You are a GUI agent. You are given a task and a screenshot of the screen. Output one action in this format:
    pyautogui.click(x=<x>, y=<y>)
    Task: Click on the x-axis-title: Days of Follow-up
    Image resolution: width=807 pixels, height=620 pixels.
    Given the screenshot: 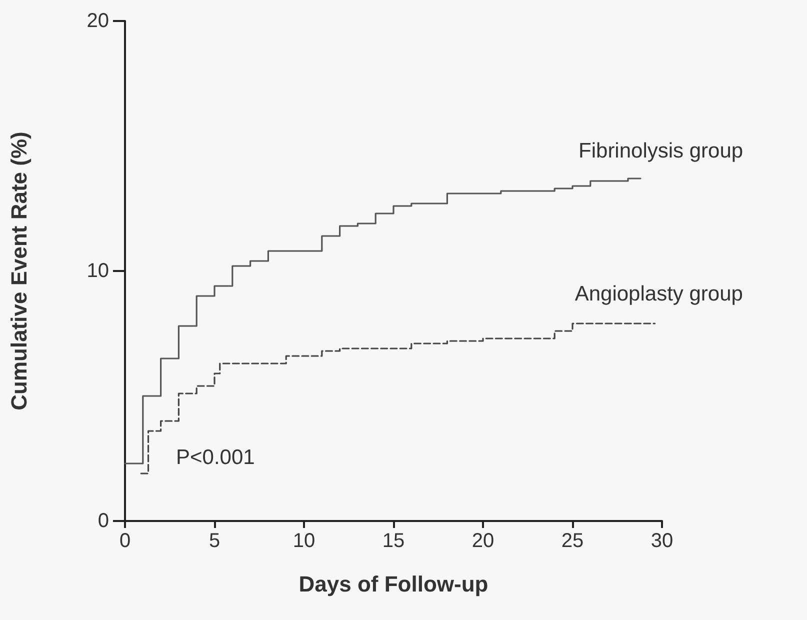 What is the action you would take?
    pyautogui.click(x=393, y=584)
    